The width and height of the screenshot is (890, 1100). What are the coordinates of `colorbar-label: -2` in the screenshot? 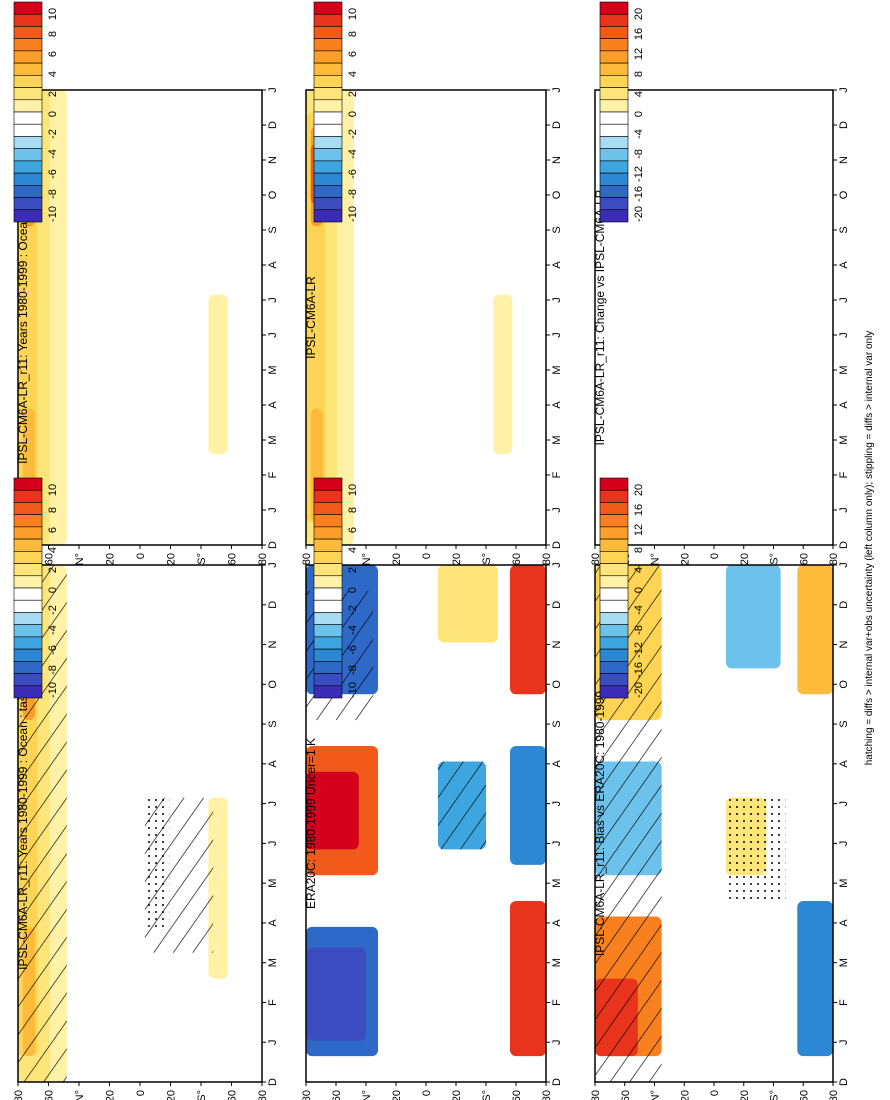 It's located at (353, 134).